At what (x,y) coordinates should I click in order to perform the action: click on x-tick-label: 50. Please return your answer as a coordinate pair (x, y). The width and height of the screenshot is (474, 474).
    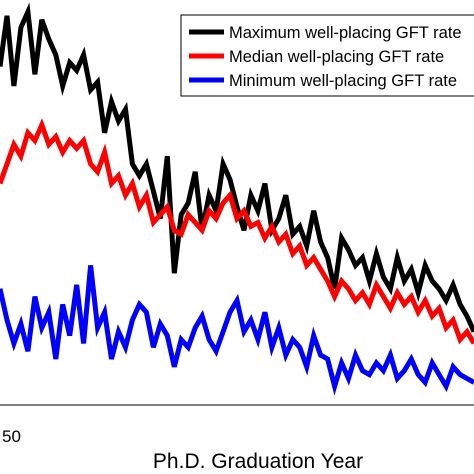
    Looking at the image, I should click on (11, 436).